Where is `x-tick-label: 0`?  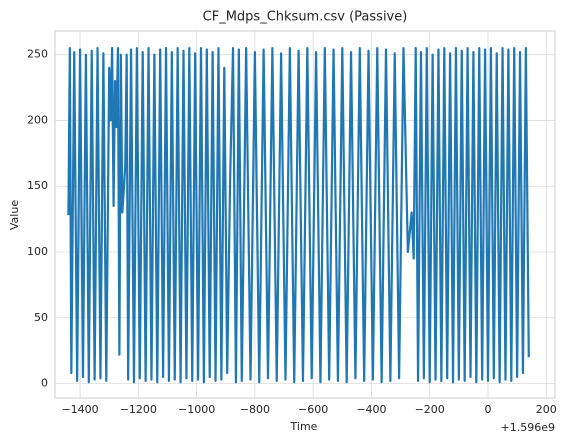
x-tick-label: 0 is located at coordinates (487, 409).